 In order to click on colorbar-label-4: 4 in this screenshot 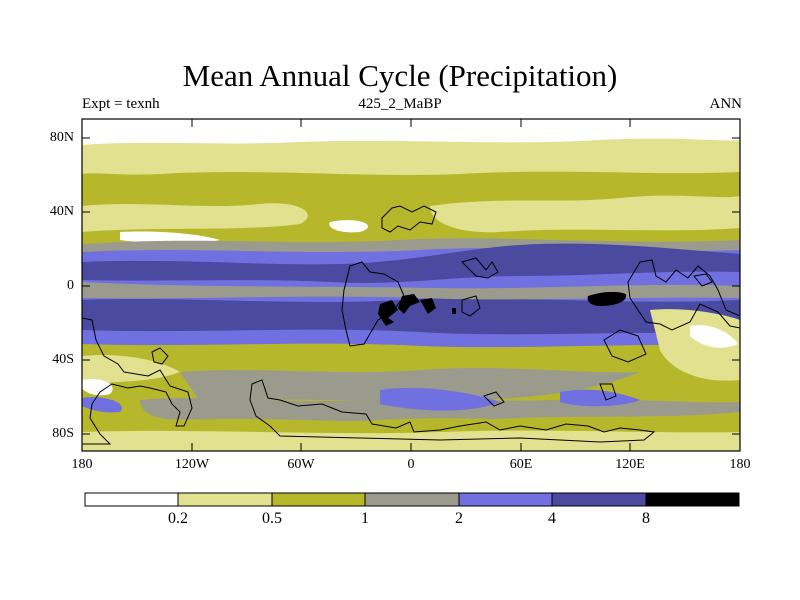, I will do `click(552, 518)`.